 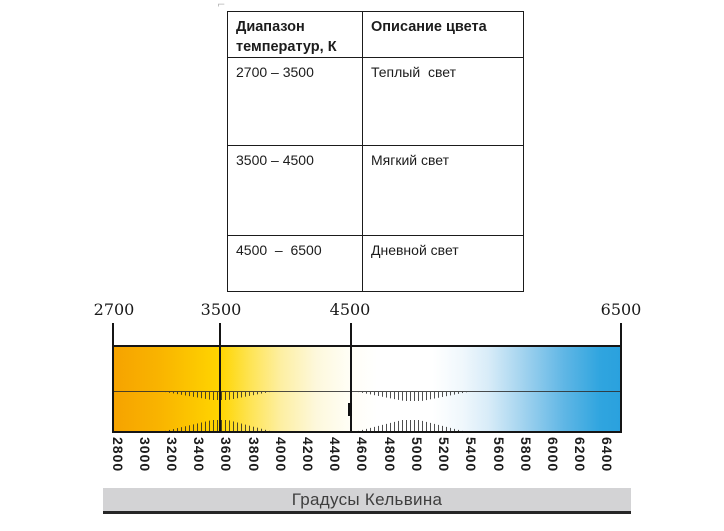 What do you see at coordinates (295, 263) in the screenshot?
I see `cell-range: 4500 – 6500` at bounding box center [295, 263].